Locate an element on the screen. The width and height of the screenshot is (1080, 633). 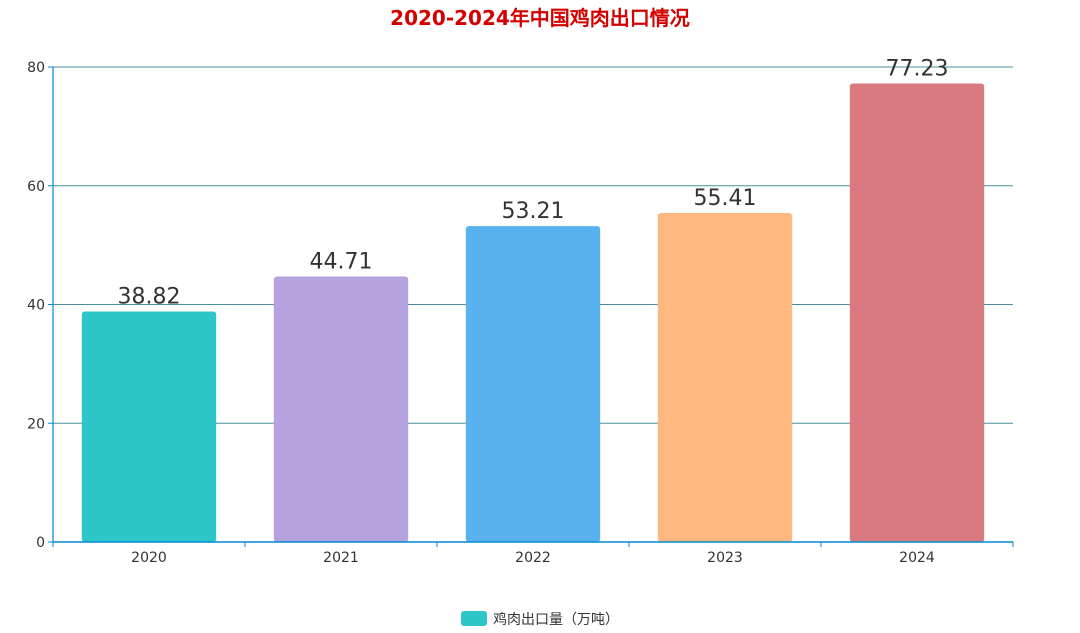
data-label: 77.23 is located at coordinates (917, 68).